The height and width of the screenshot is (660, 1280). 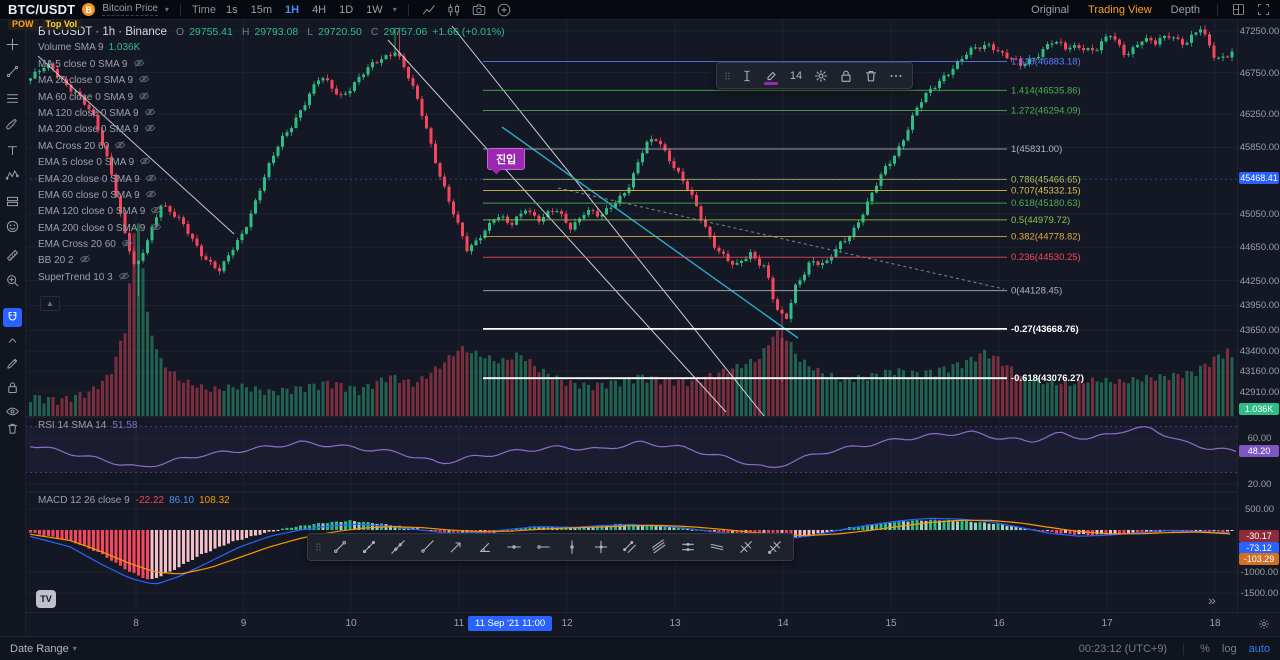 What do you see at coordinates (12, 226) in the screenshot?
I see `emoji-tool` at bounding box center [12, 226].